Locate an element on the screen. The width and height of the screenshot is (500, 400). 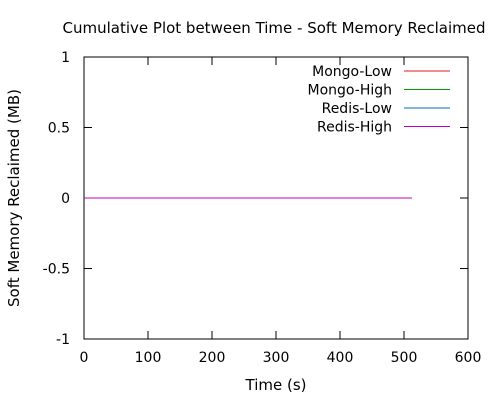
y-tick-label: 1 is located at coordinates (65, 58).